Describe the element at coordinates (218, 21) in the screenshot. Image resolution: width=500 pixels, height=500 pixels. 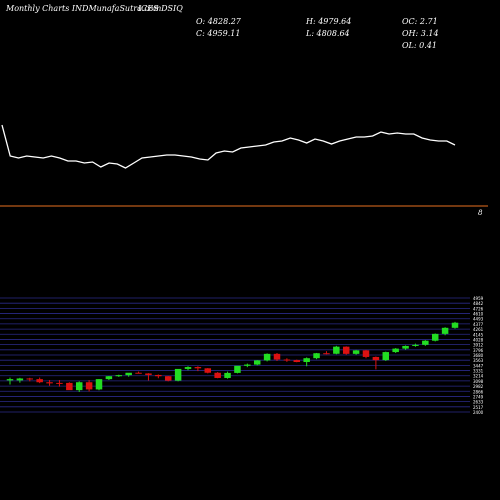
I see `open-value: O: 4828.27` at that location.